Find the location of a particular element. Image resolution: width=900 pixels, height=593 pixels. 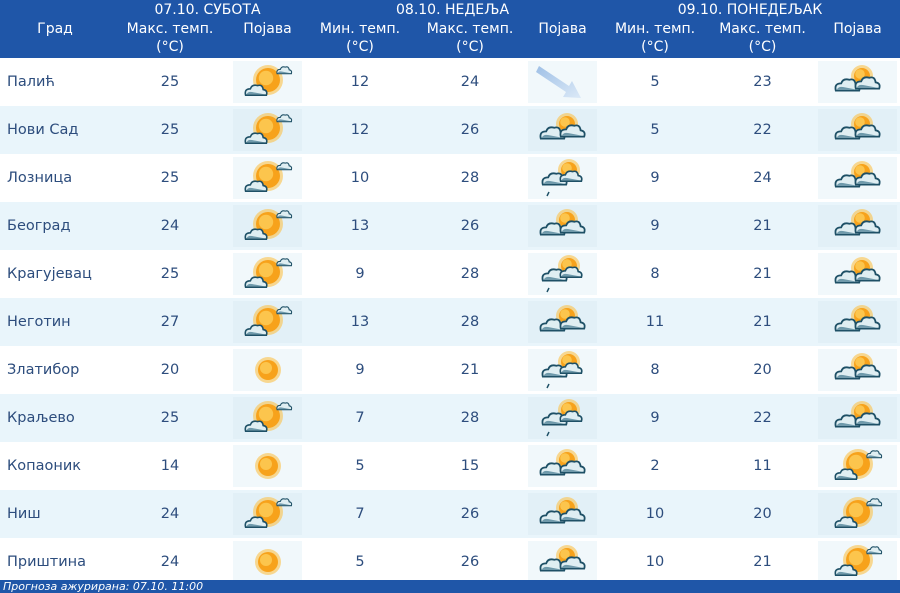

table-row: Приштина 24 5 26 10 21 is located at coordinates (450, 562).